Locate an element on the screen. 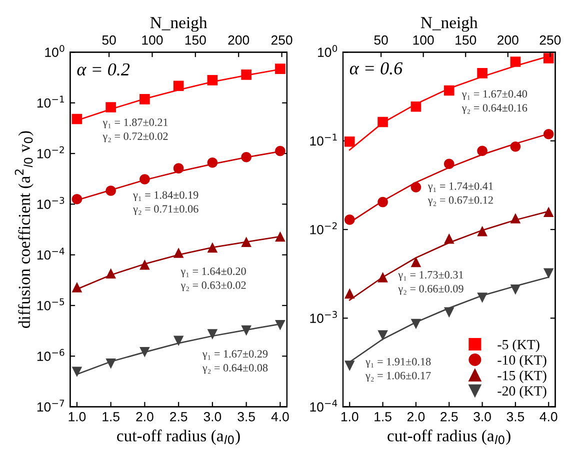 This screenshot has width=566, height=466. annotation: γ₁ = 1.74±0.41 γ₂ = 0.67±0.12 is located at coordinates (460, 194).